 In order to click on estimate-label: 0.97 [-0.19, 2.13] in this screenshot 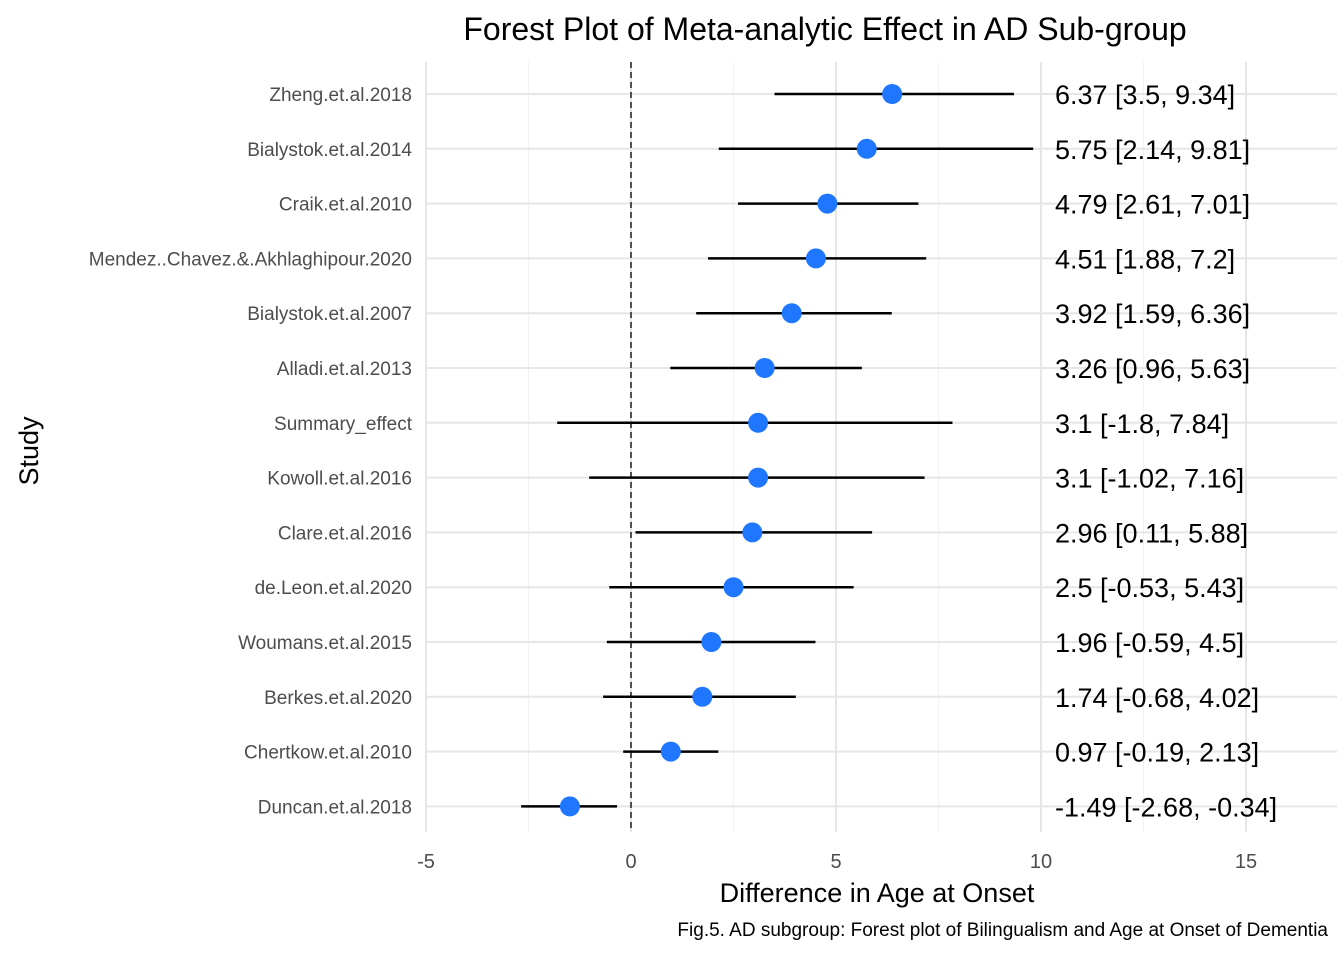, I will do `click(1157, 753)`.